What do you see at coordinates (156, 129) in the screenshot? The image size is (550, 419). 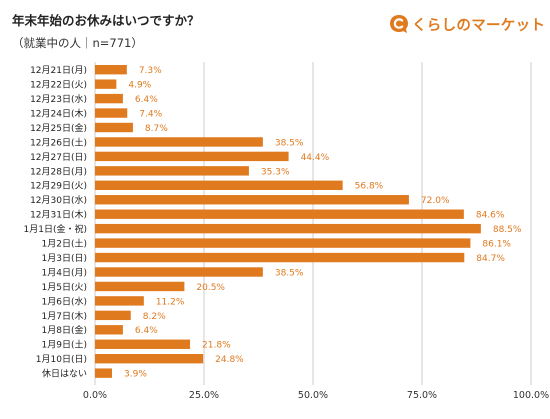 I see `value-label: 8.7%` at bounding box center [156, 129].